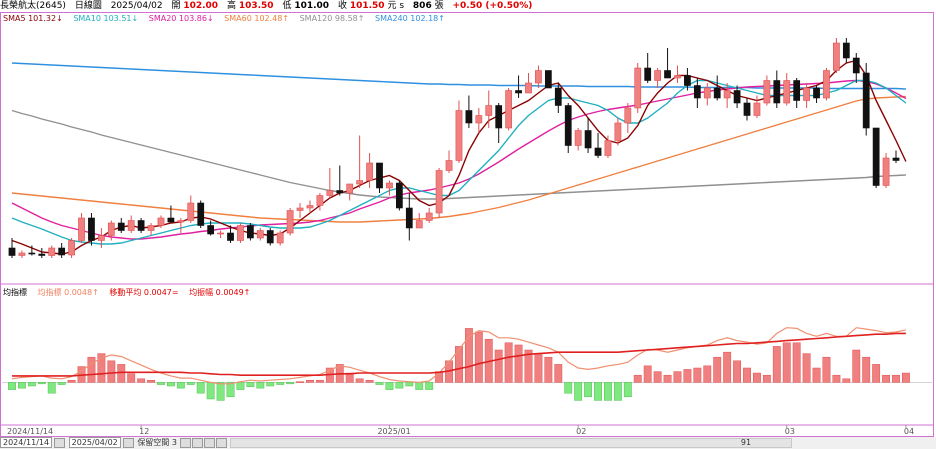 Image resolution: width=936 pixels, height=449 pixels. Describe the element at coordinates (342, 6) in the screenshot. I see `close-label: 收` at that location.